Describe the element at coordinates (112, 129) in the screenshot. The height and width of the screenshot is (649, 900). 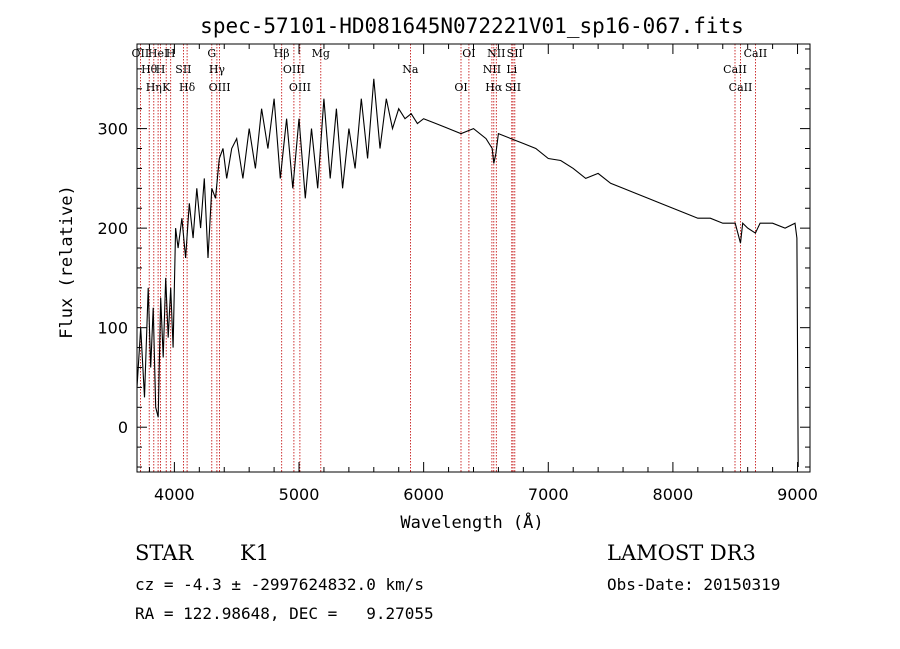
I see `y-tick-label: 300` at that location.